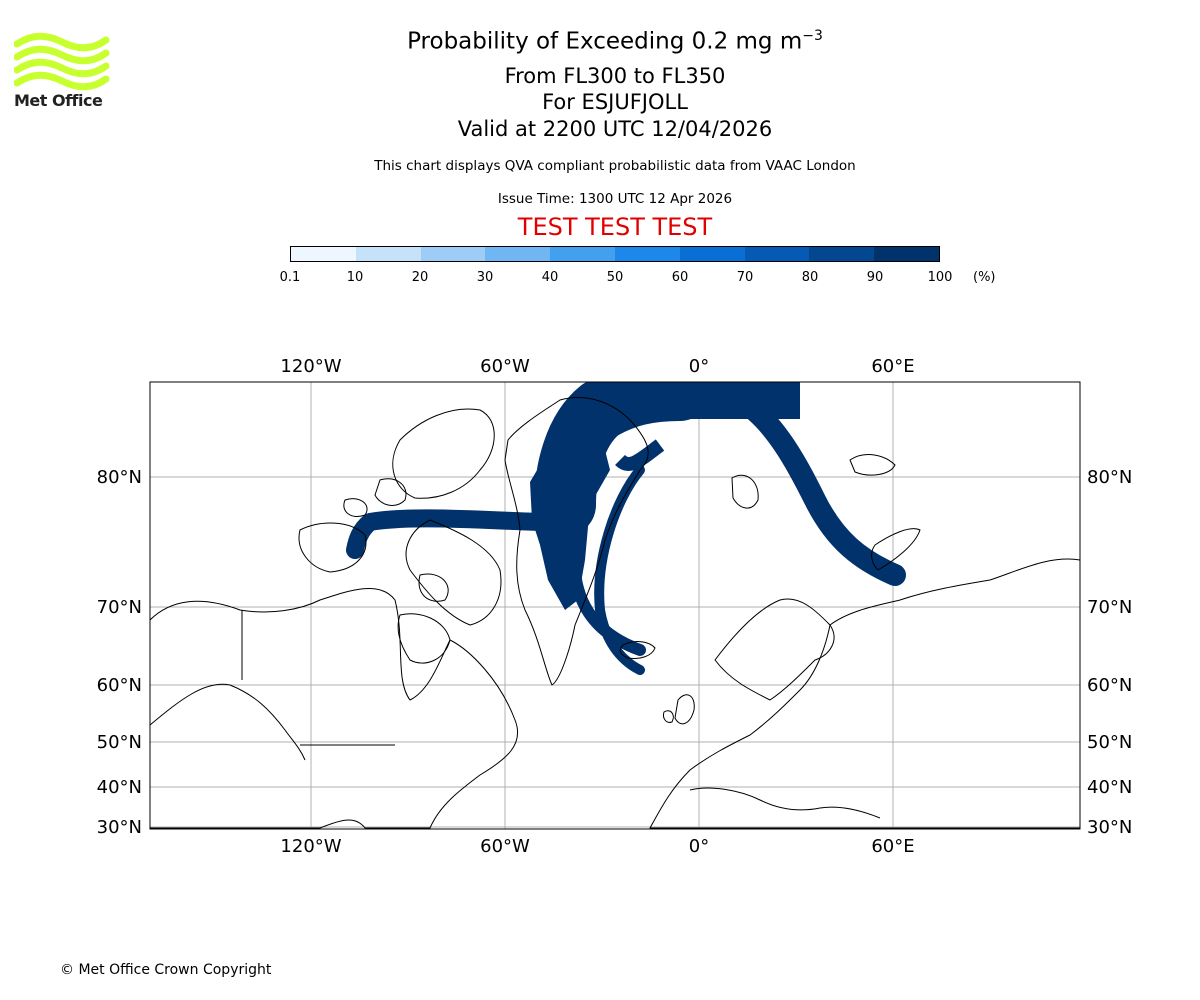 This screenshot has width=1200, height=1000. I want to click on mediterranean-coast, so click(785, 803).